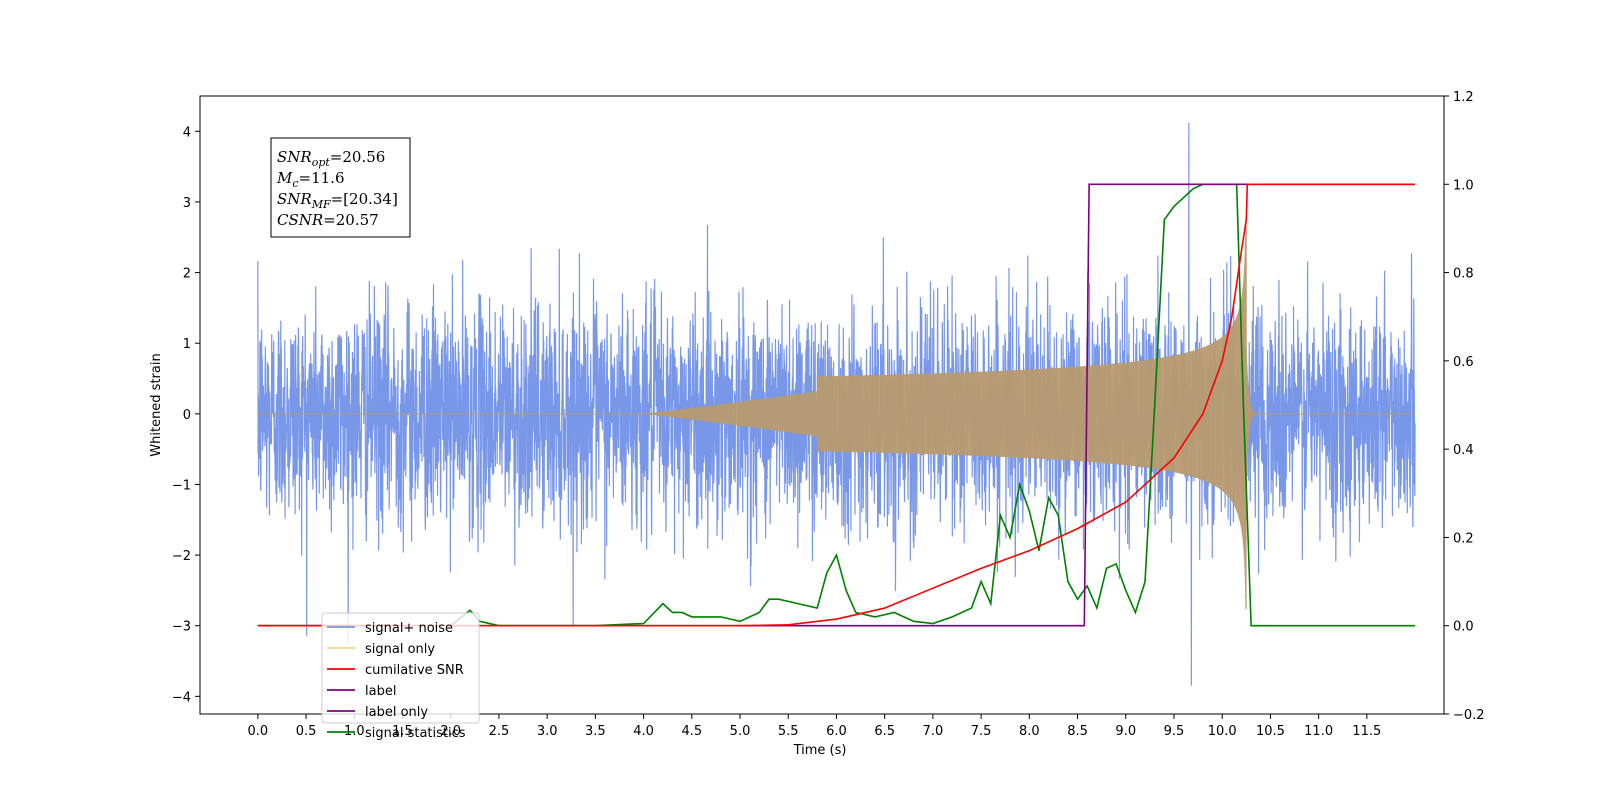 The image size is (1600, 800). What do you see at coordinates (187, 274) in the screenshot?
I see `y-tick-label: 2` at bounding box center [187, 274].